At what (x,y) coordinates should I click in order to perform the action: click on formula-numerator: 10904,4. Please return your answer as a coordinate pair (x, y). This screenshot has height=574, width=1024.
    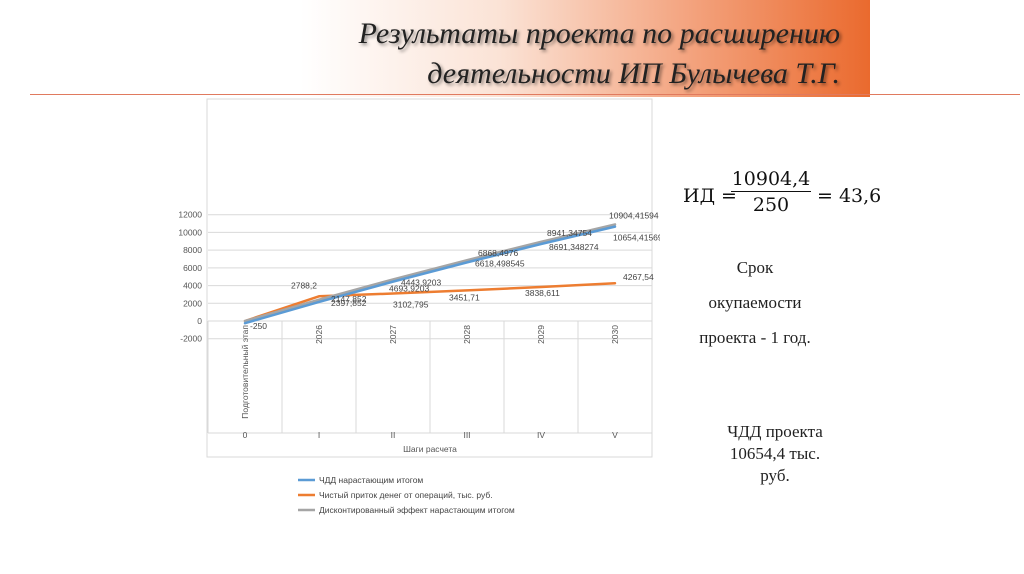
    Looking at the image, I should click on (771, 180).